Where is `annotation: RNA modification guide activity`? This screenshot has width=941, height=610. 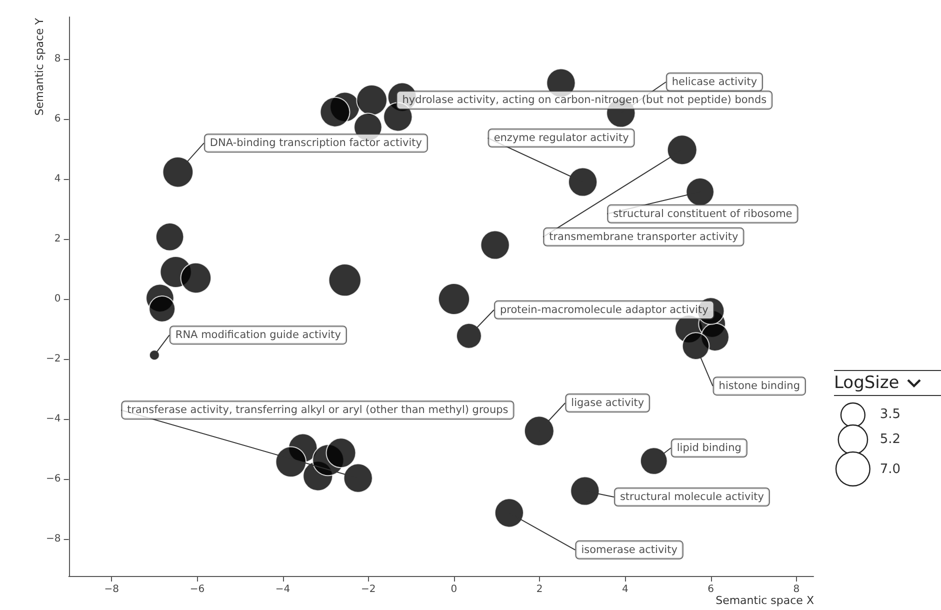
annotation: RNA modification guide activity is located at coordinates (258, 335).